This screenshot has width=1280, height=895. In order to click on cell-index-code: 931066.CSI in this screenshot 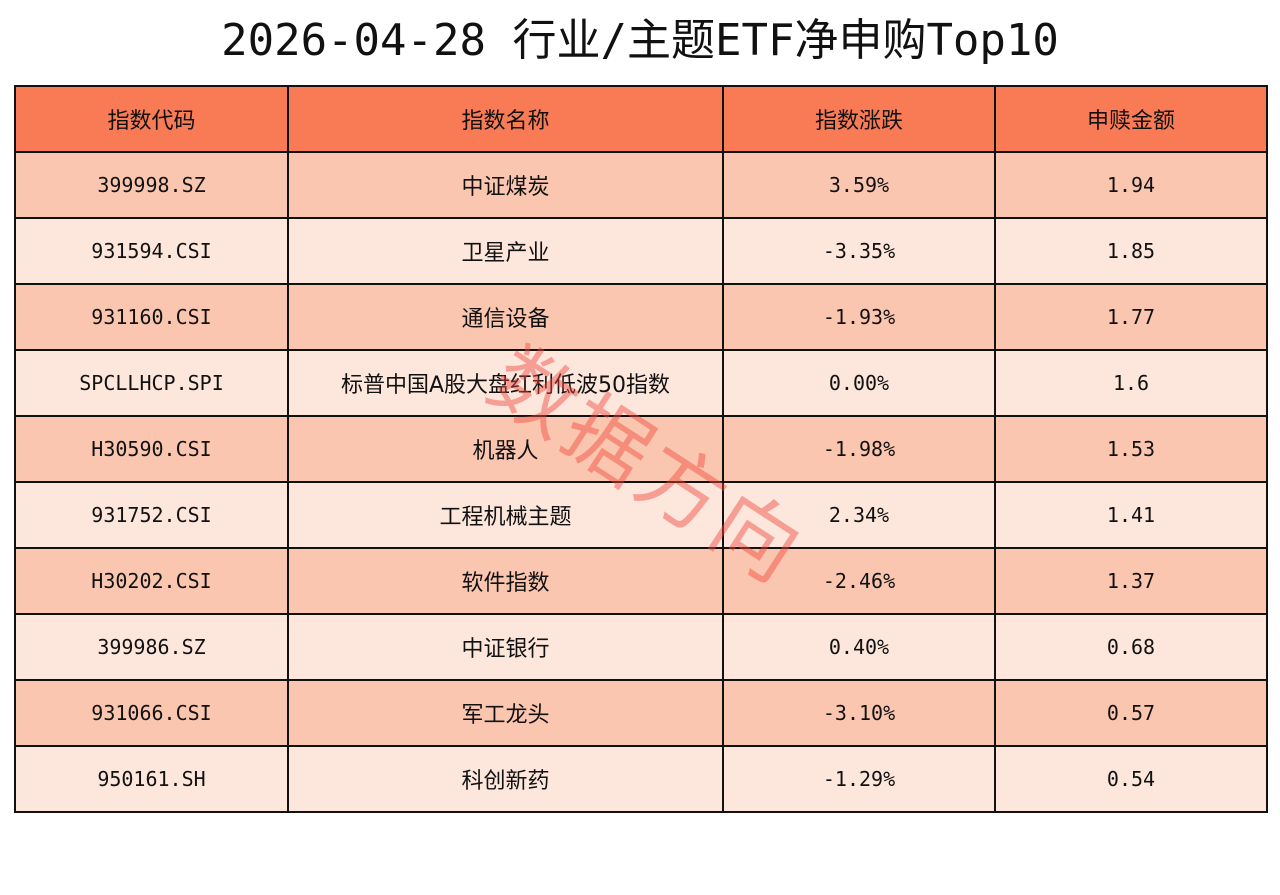, I will do `click(151, 713)`.